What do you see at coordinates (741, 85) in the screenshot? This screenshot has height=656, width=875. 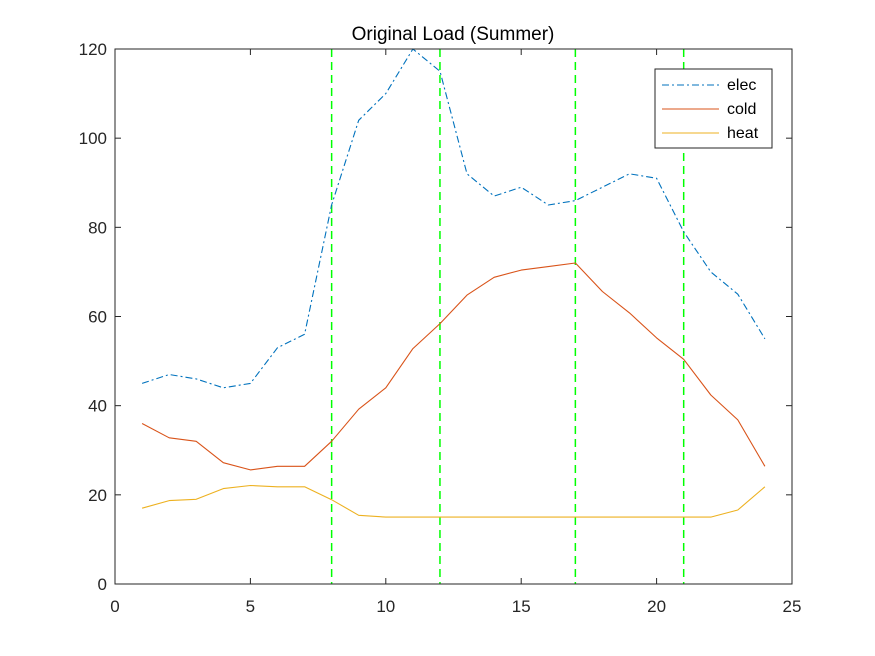 I see `legend-label-elec: elec` at bounding box center [741, 85].